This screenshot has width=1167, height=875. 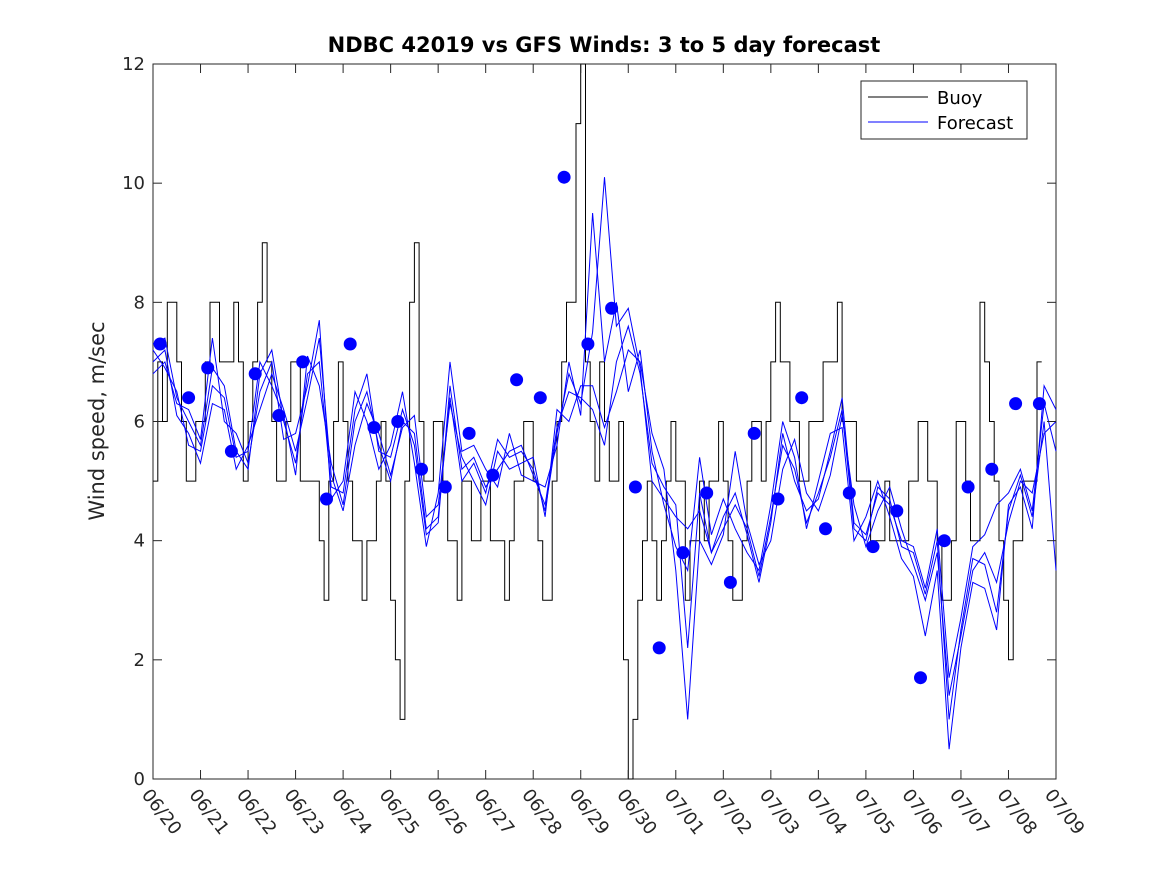 What do you see at coordinates (133, 183) in the screenshot?
I see `y-tick-label: 10` at bounding box center [133, 183].